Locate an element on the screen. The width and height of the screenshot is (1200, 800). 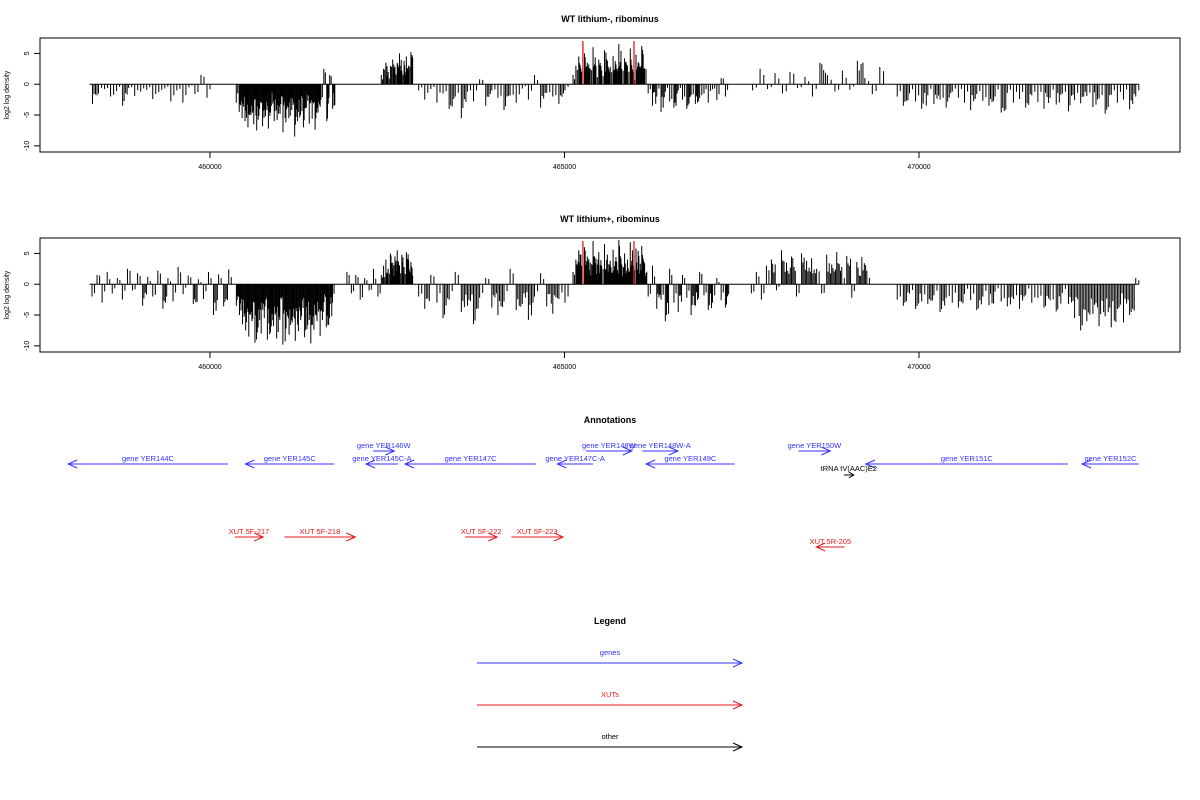
gene-feature: gene YER150W is located at coordinates (815, 448).